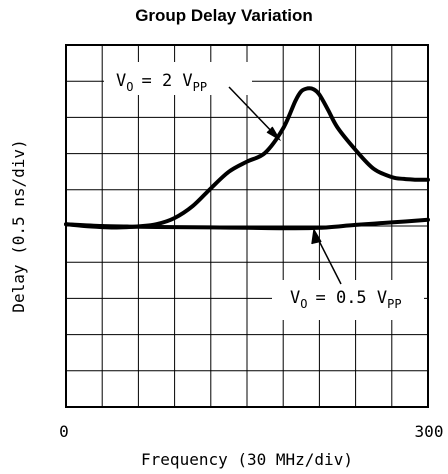 The width and height of the screenshot is (448, 474). I want to click on series-label-2v: VO = 2 VPP, so click(161, 82).